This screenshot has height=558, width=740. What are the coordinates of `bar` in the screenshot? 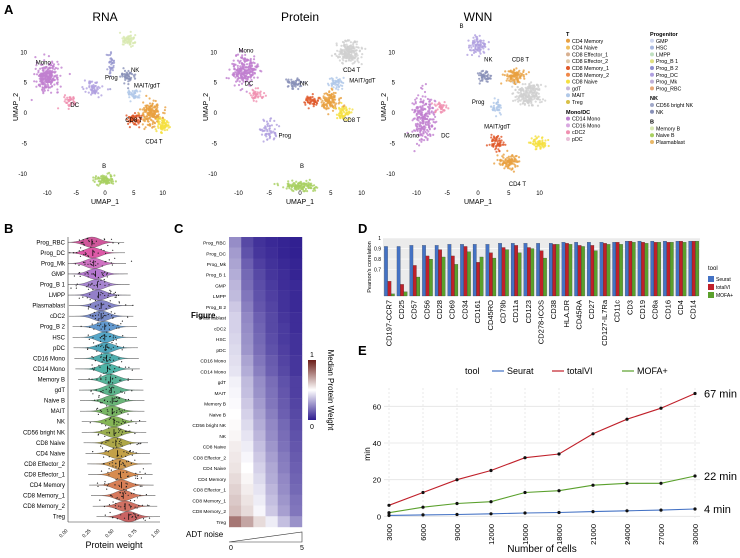 It's located at (452, 276).